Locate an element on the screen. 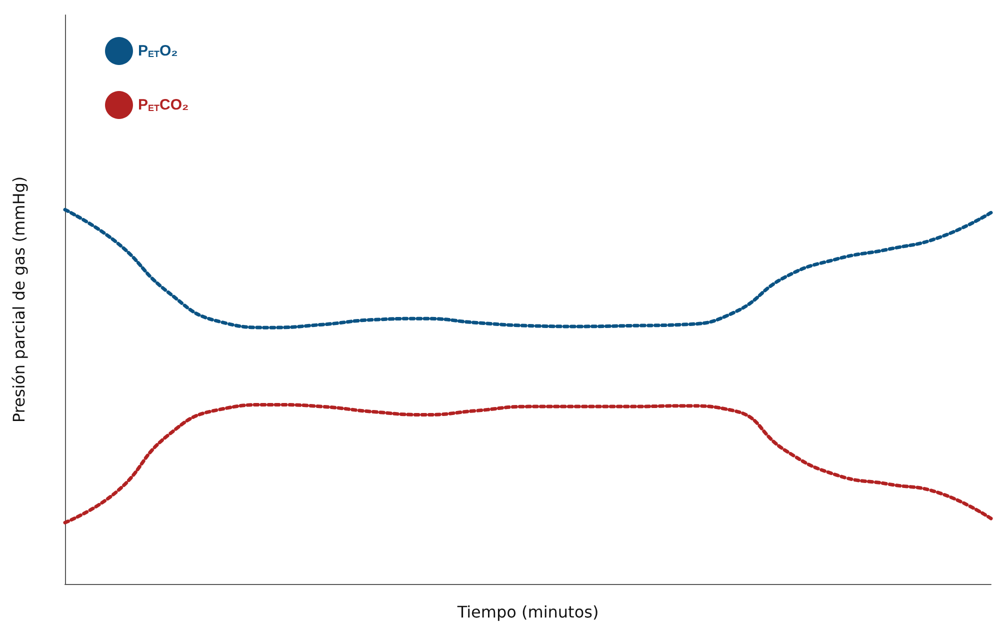  legend-label: PETO₂ is located at coordinates (158, 51).